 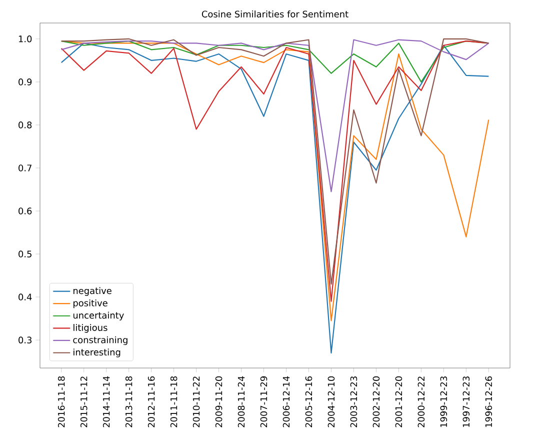 I want to click on x-tick-label: 1997-12-23, so click(x=466, y=401).